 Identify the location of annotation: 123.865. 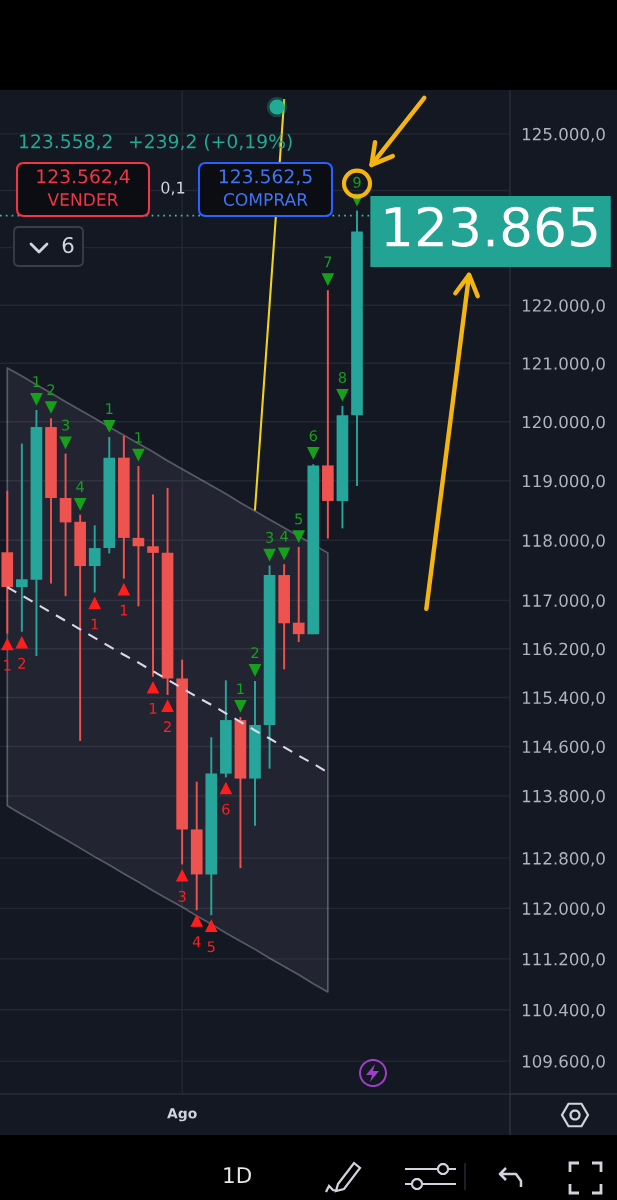
(491, 227).